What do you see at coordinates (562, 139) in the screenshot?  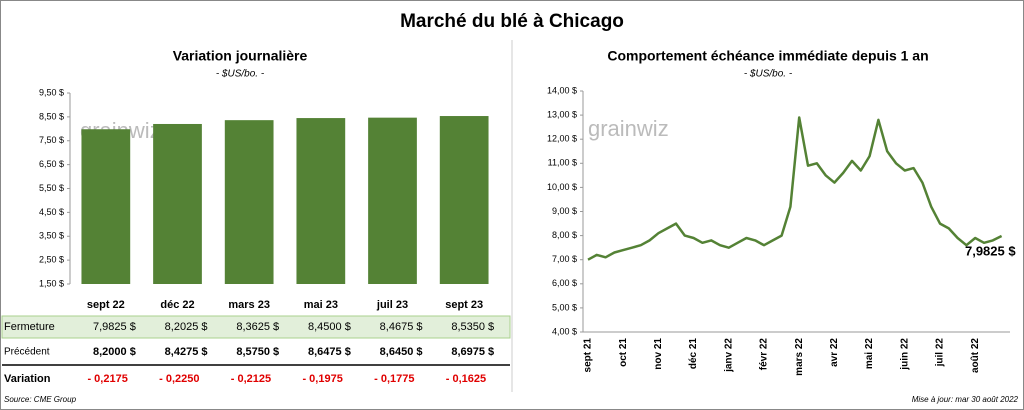 I see `y-tick-label: 12,00 $` at bounding box center [562, 139].